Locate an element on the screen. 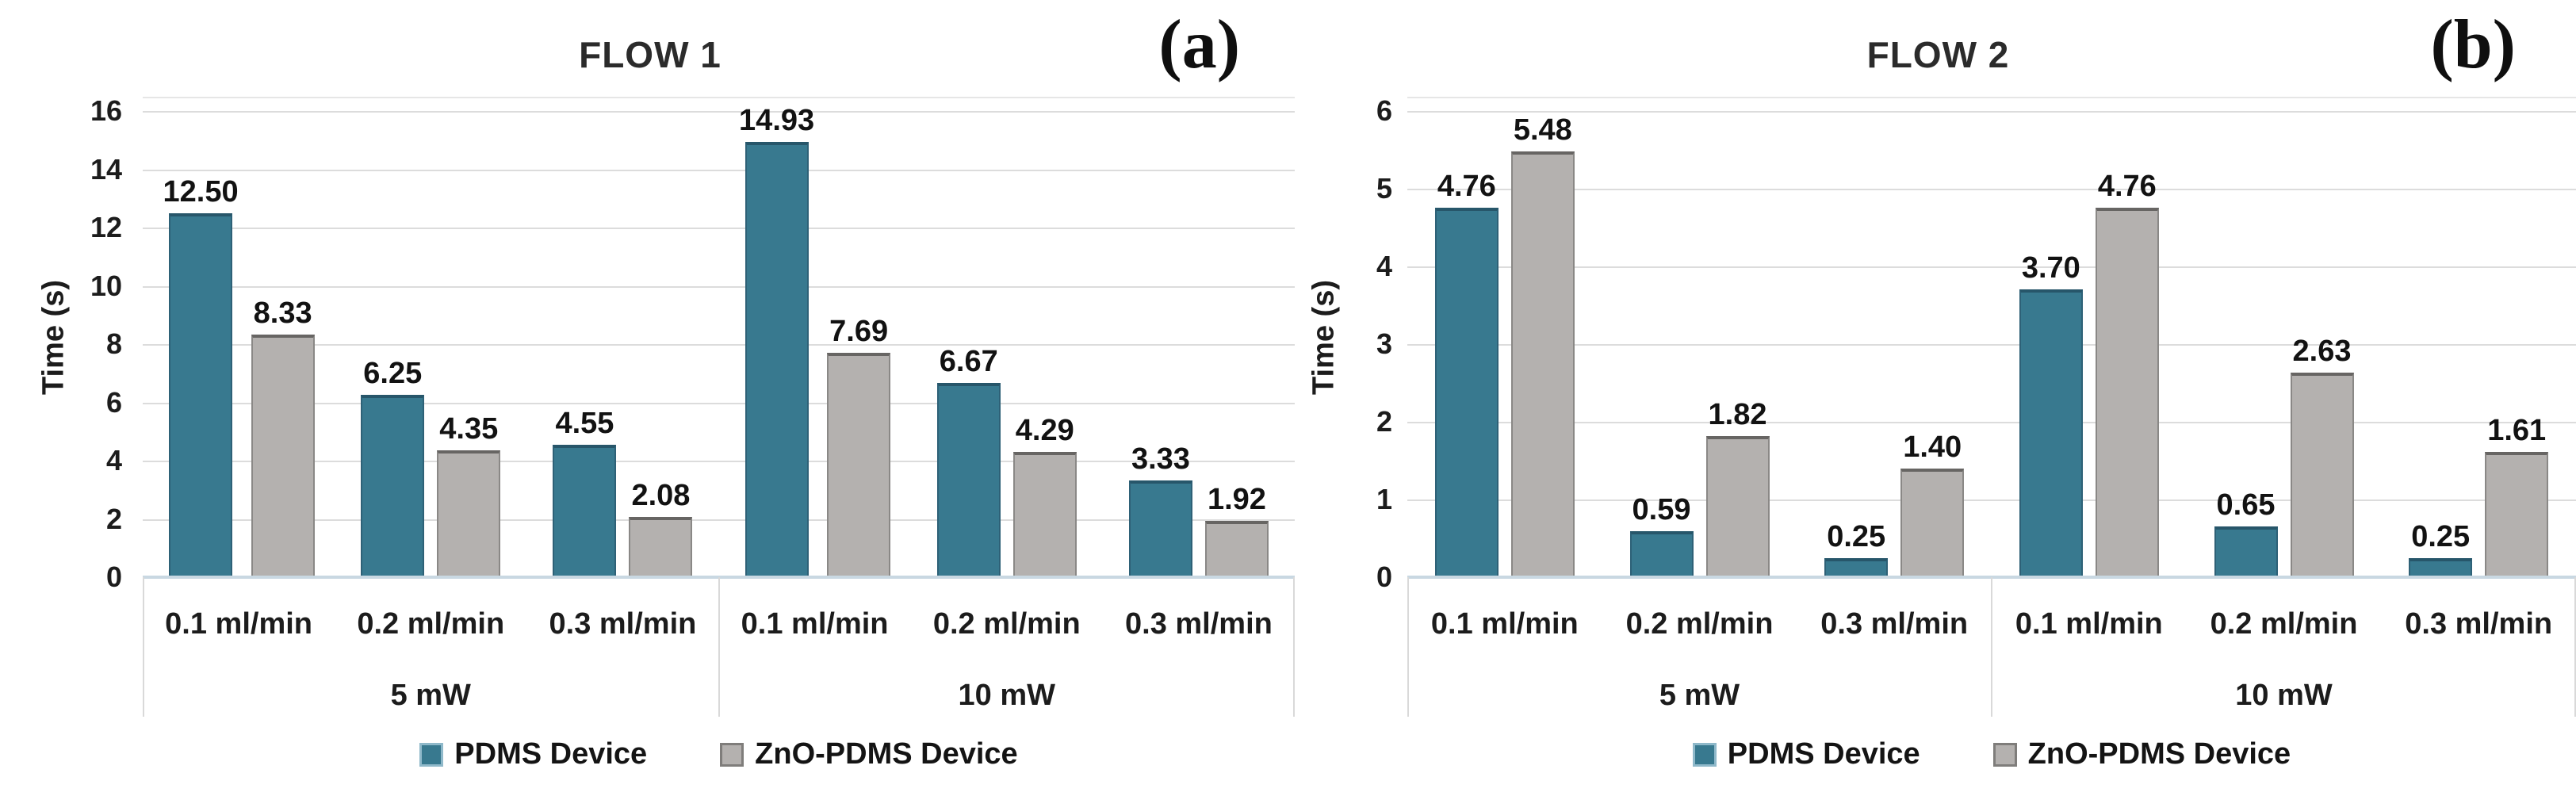 The width and height of the screenshot is (2576, 796). bar-column: 1.92 is located at coordinates (1236, 530).